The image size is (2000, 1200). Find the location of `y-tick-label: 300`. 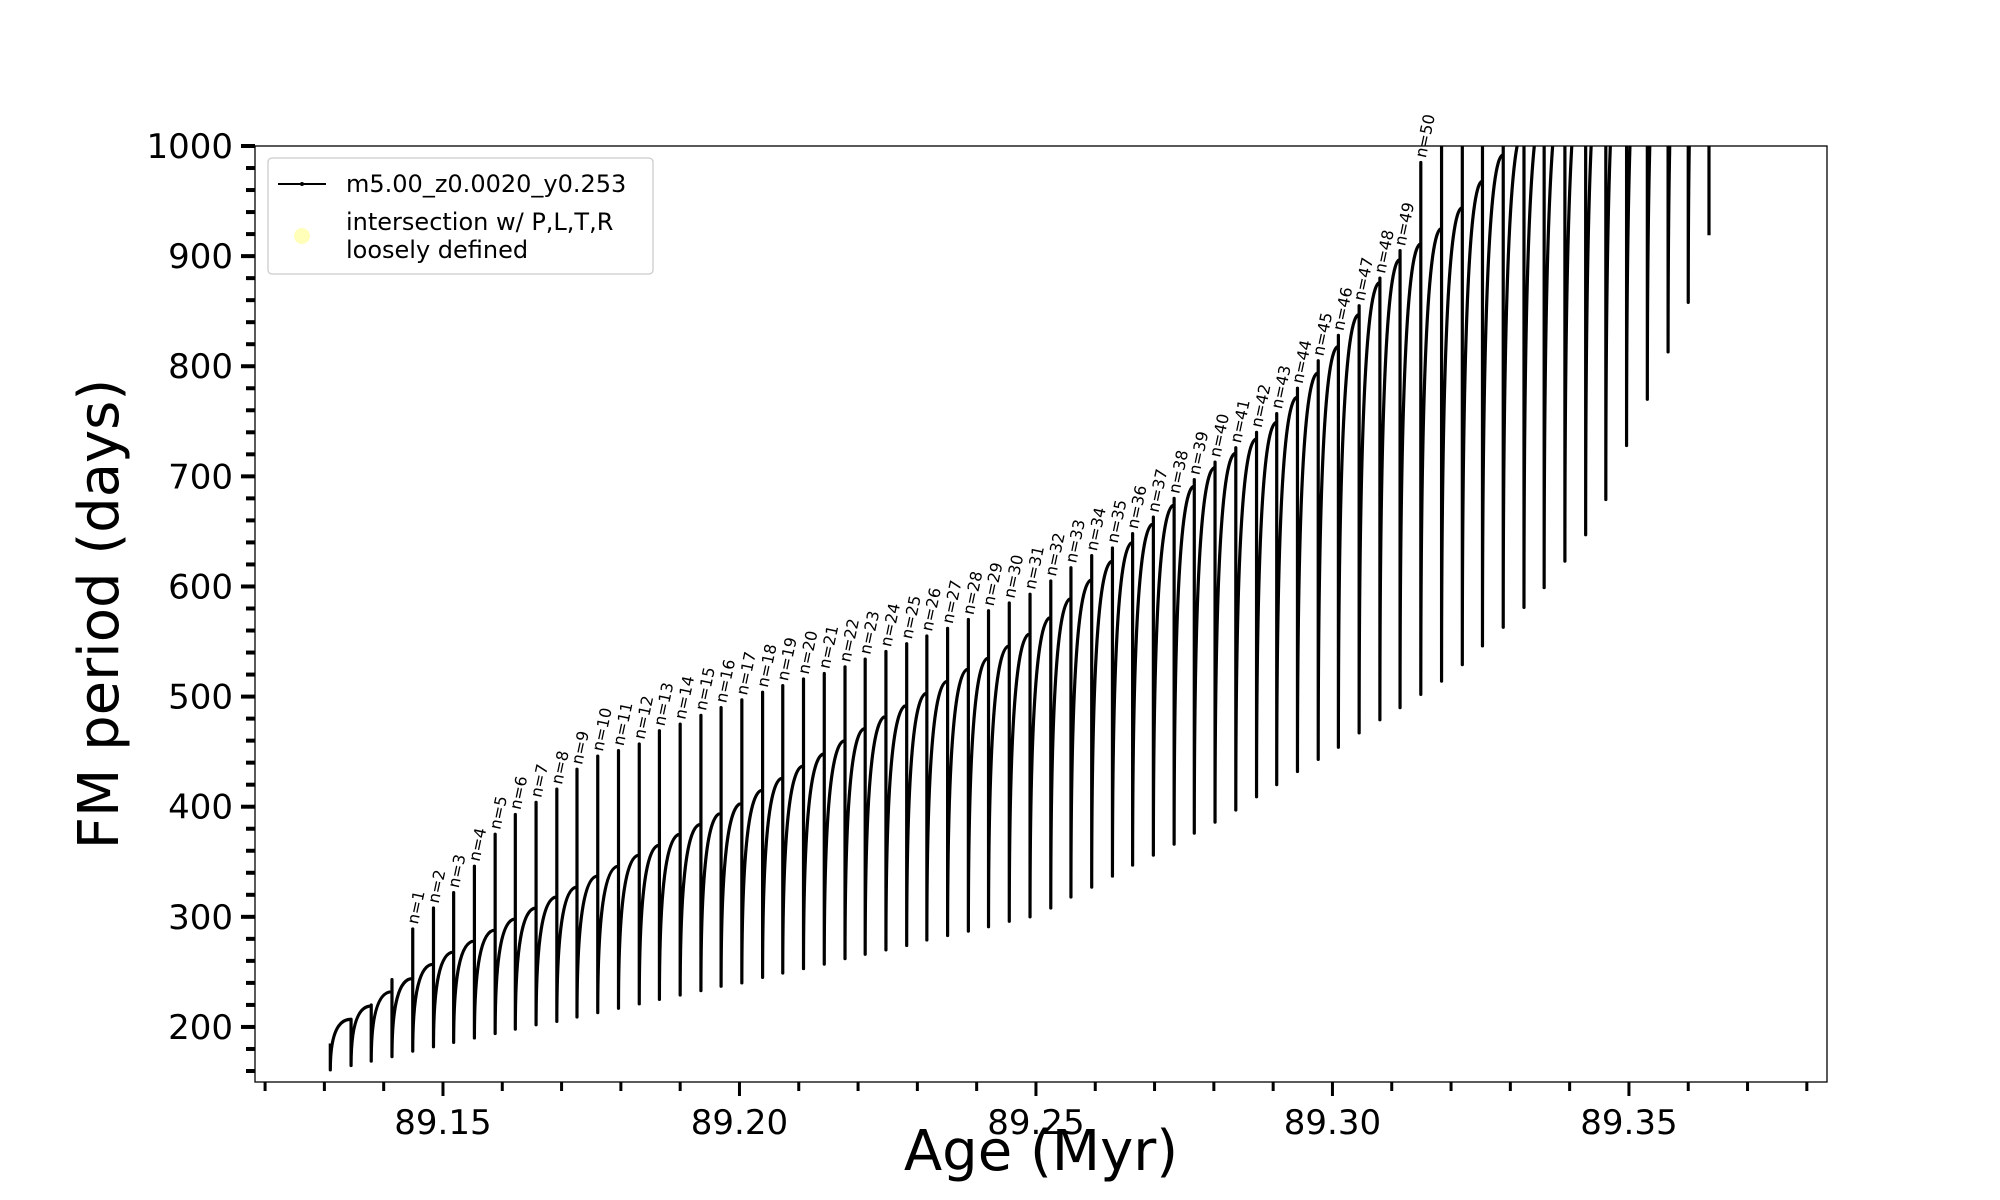

y-tick-label: 300 is located at coordinates (200, 918).